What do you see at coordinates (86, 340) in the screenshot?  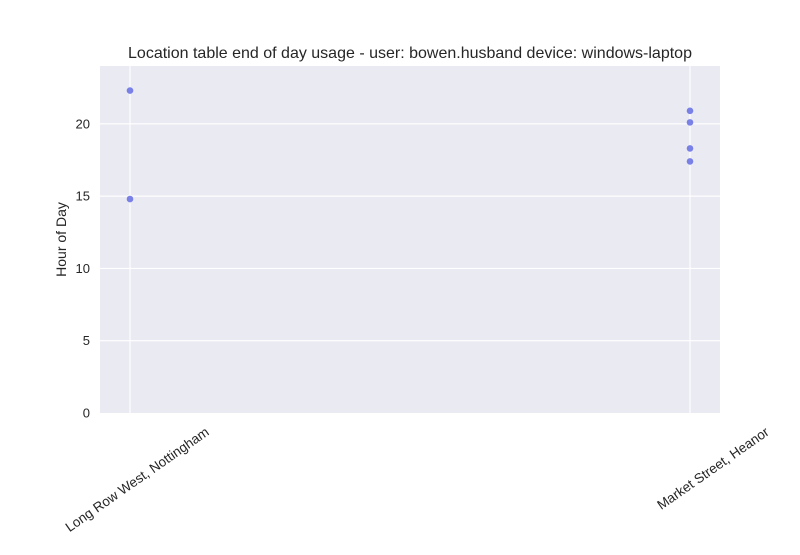 I see `y-tick-label: 5` at bounding box center [86, 340].